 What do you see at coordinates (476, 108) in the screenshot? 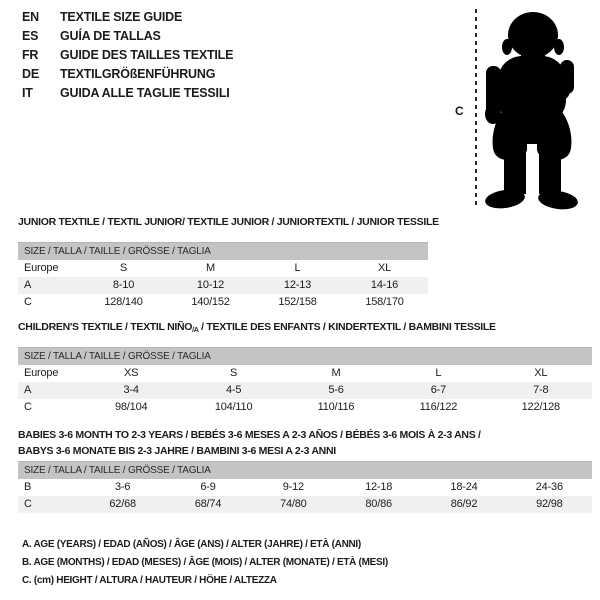
I see `height-dashed-line` at bounding box center [476, 108].